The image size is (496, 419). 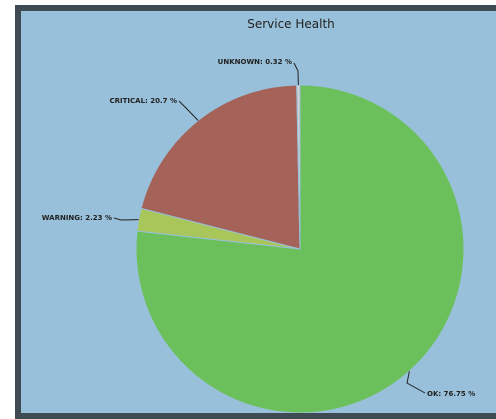 I want to click on slice-label-unknown: UNKNOWN: 0.32 %, so click(x=255, y=62).